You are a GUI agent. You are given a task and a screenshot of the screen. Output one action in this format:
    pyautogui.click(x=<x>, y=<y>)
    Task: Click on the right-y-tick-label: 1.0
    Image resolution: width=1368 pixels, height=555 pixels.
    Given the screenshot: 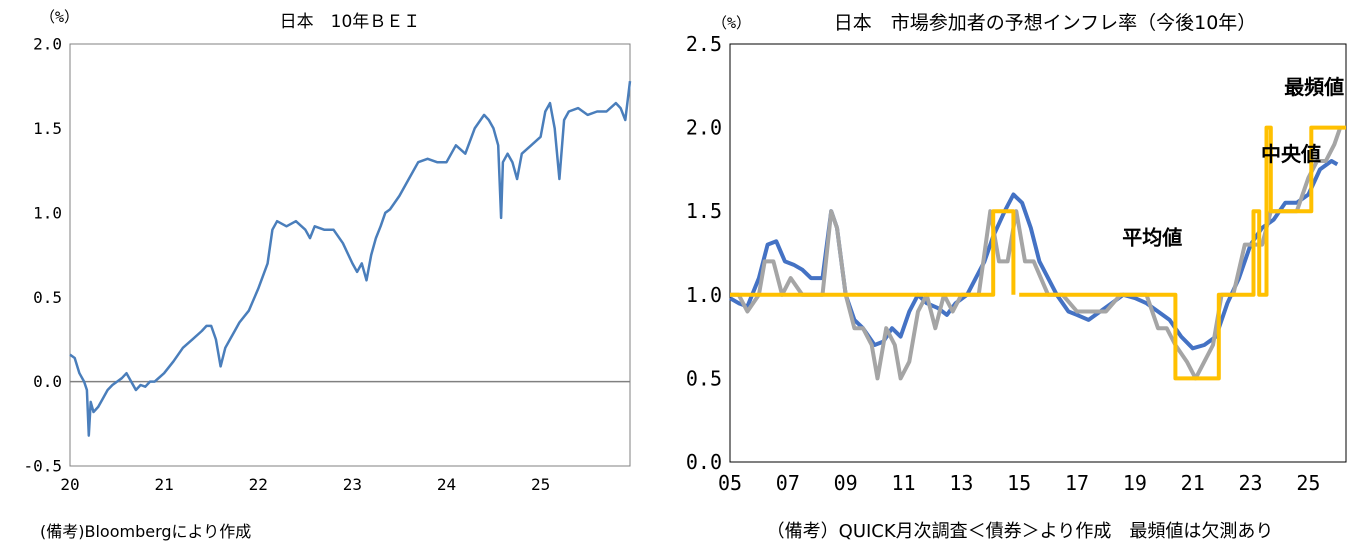 What is the action you would take?
    pyautogui.click(x=704, y=295)
    